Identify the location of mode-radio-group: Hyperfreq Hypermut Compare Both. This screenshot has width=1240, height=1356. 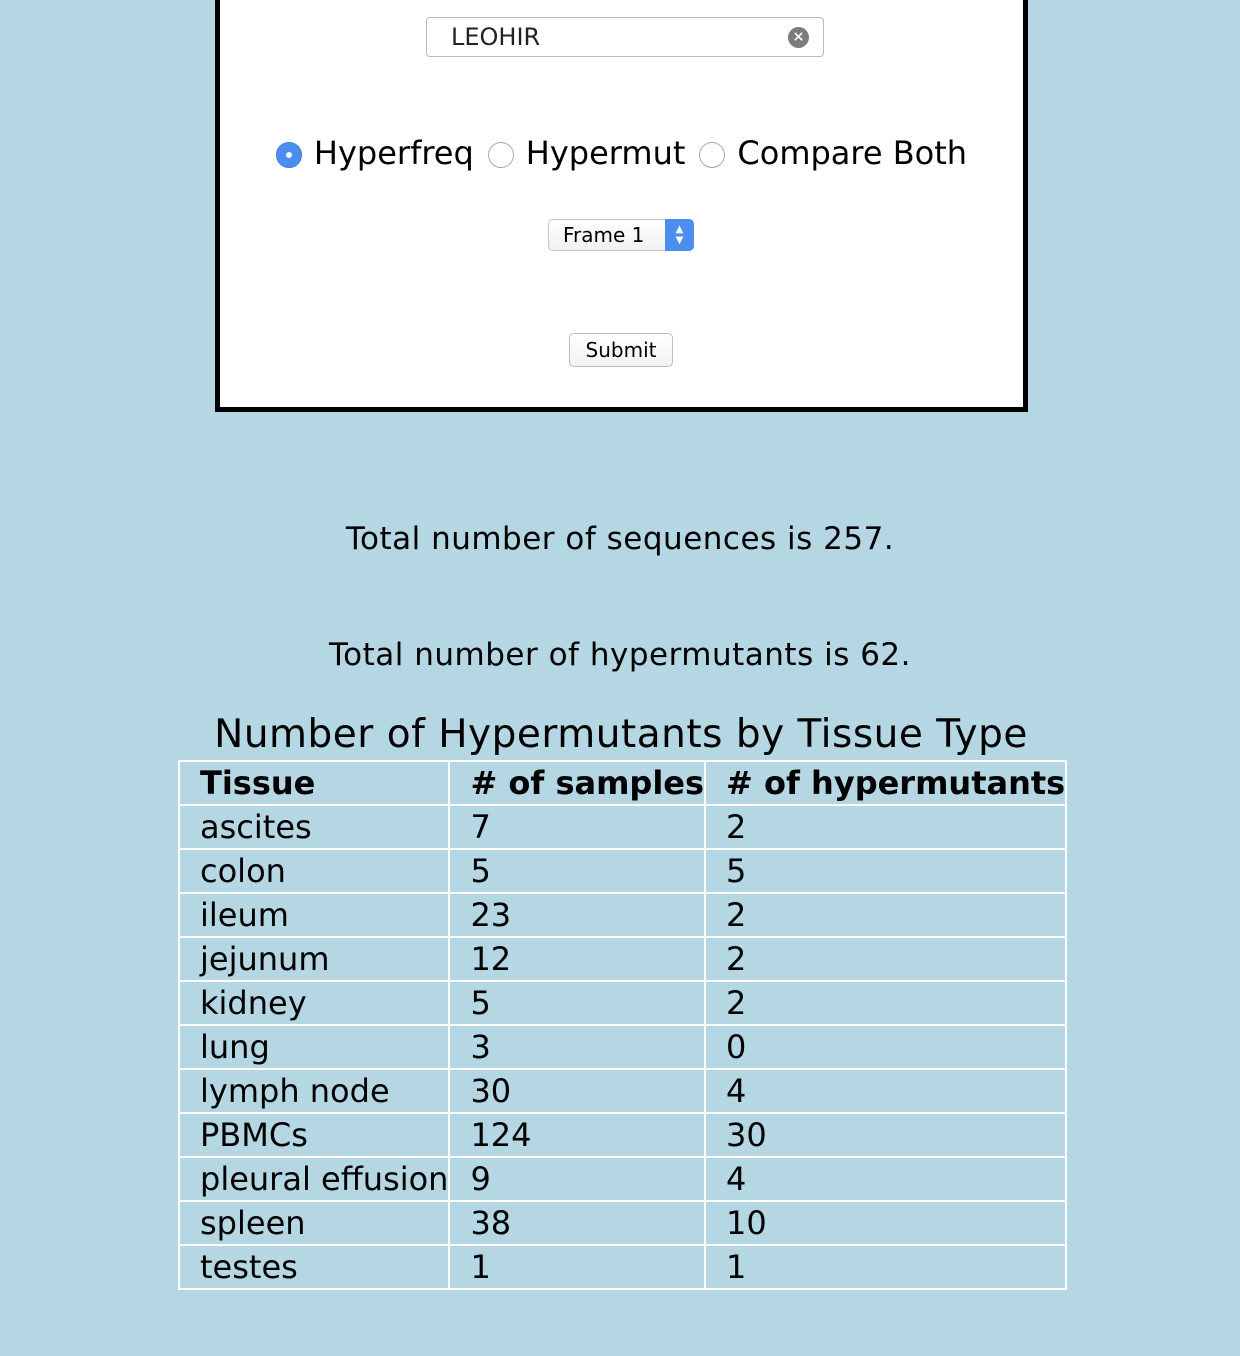
(621, 153).